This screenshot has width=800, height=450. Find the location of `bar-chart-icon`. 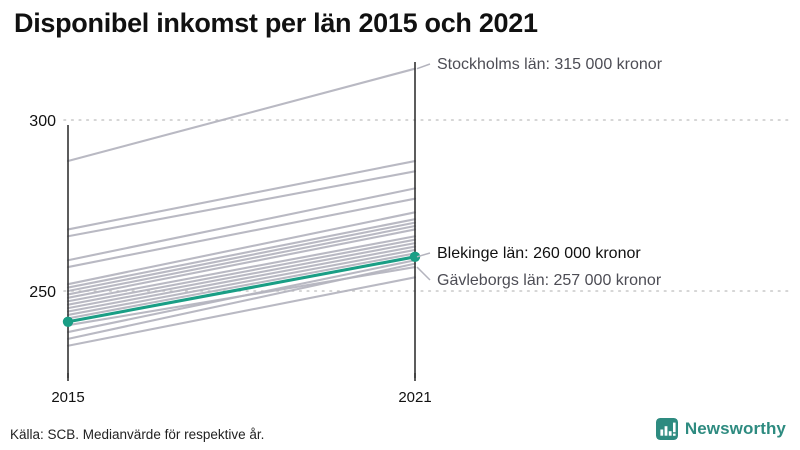

bar-chart-icon is located at coordinates (666, 429).